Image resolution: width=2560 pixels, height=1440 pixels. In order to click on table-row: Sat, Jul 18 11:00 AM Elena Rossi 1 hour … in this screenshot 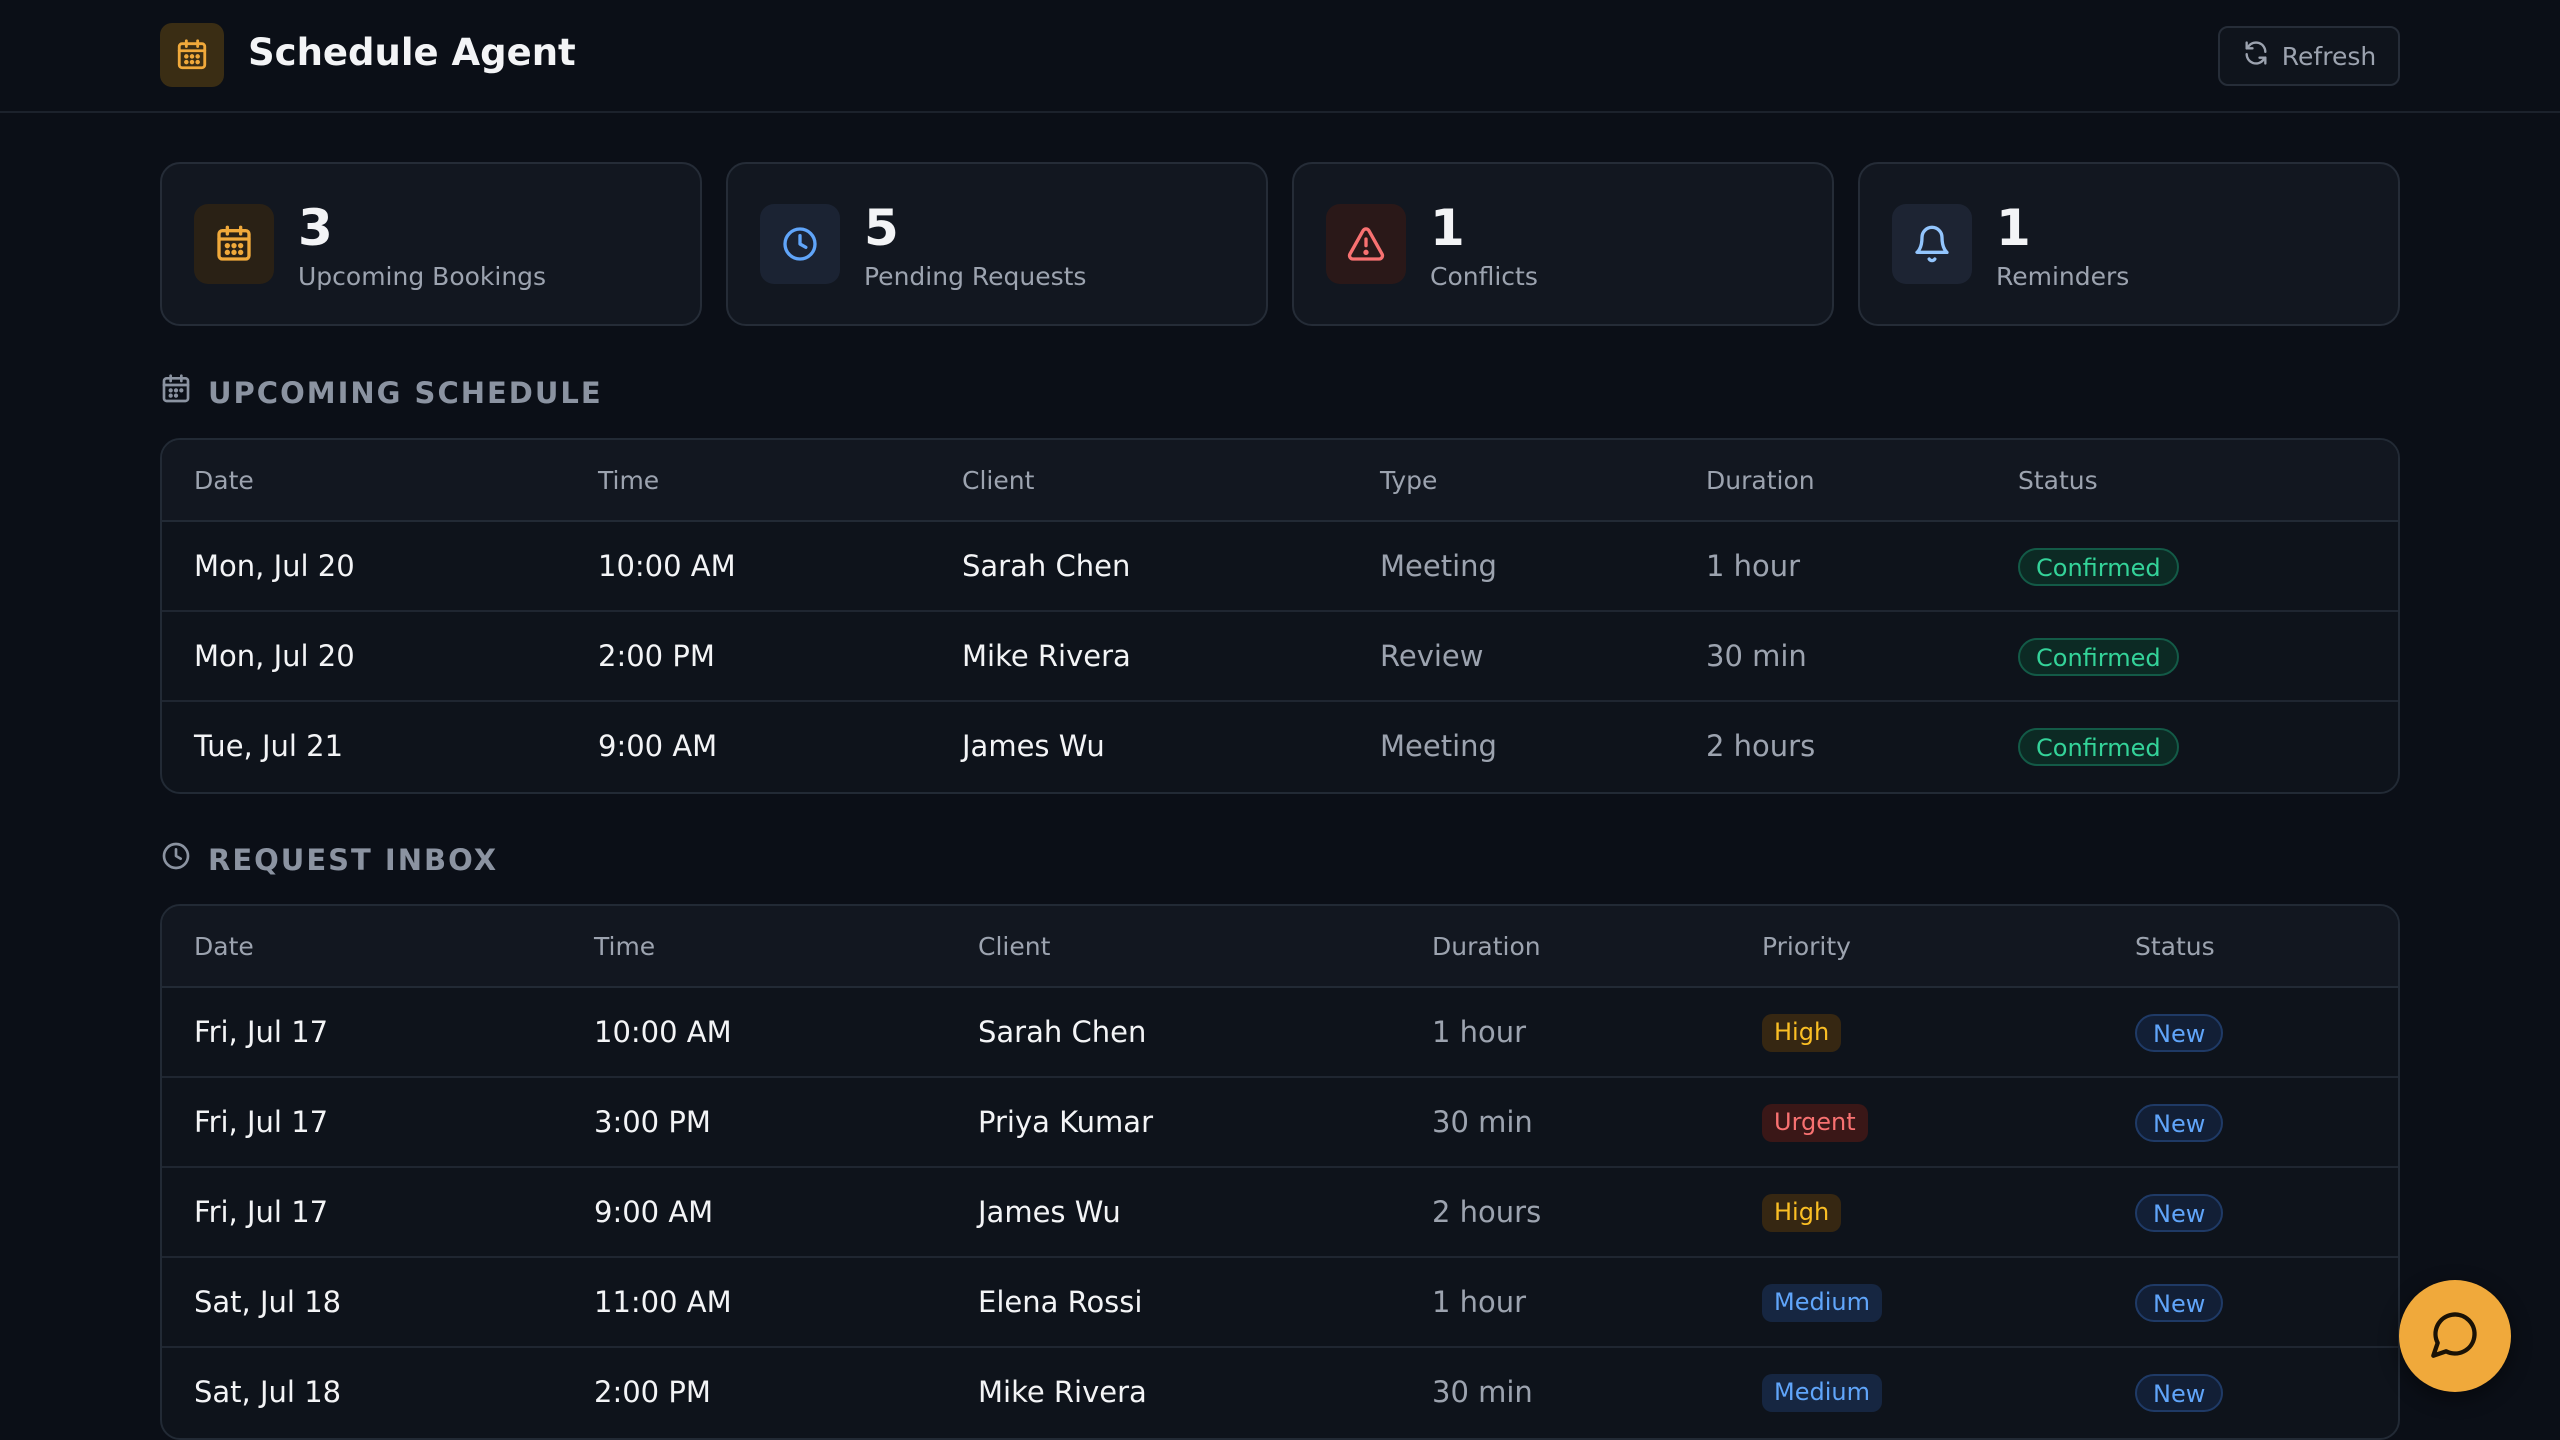, I will do `click(1280, 1303)`.